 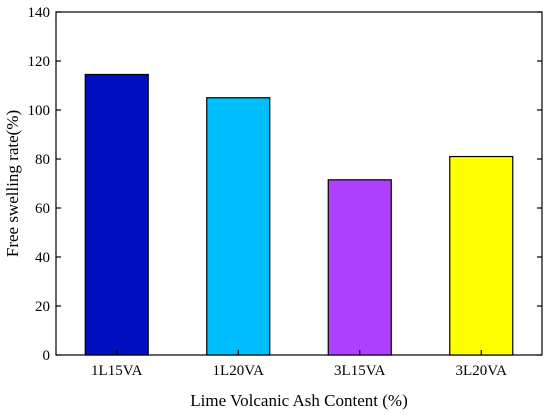 I want to click on y-tick-label: 80, so click(x=42, y=160).